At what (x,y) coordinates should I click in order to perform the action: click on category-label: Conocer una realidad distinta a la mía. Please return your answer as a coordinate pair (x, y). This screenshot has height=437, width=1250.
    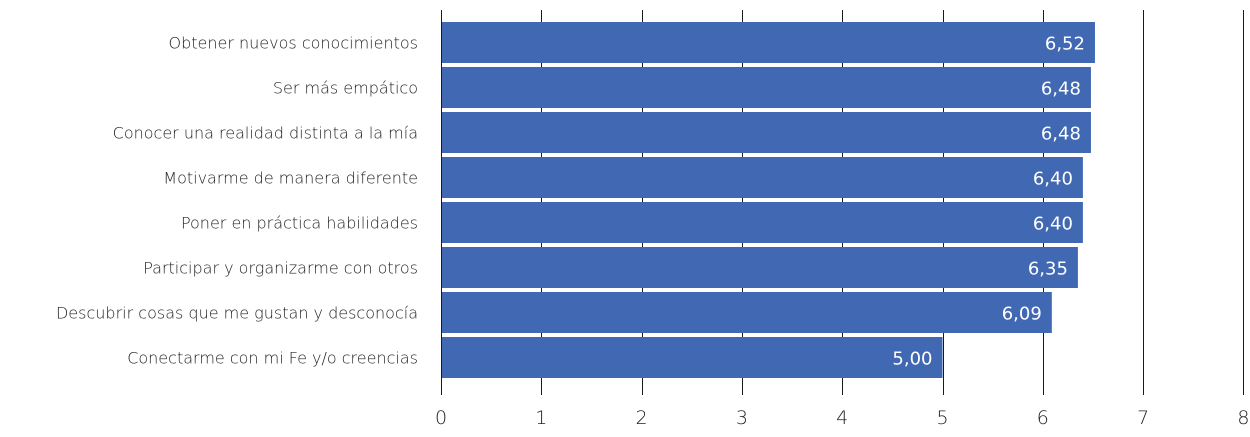
    Looking at the image, I should click on (265, 133).